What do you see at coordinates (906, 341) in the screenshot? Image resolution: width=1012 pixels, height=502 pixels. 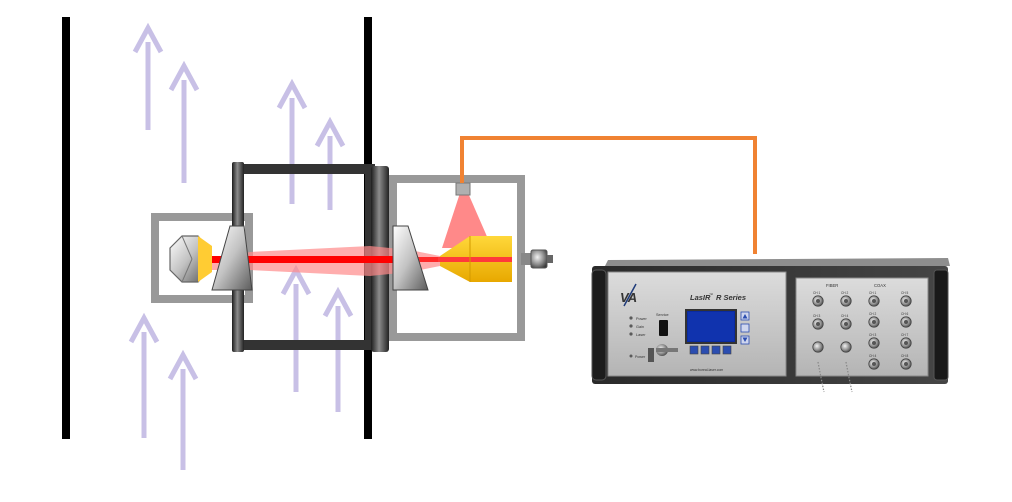 I see `channel-connector: CH 7` at bounding box center [906, 341].